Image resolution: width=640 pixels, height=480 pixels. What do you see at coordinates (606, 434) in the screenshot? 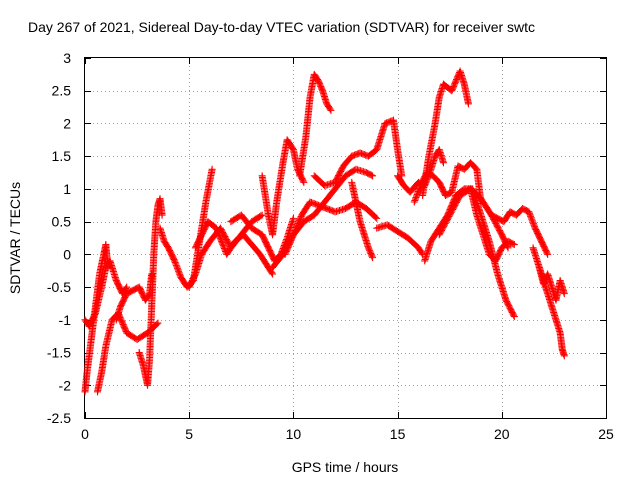
I see `x-tick-label: 25` at bounding box center [606, 434].